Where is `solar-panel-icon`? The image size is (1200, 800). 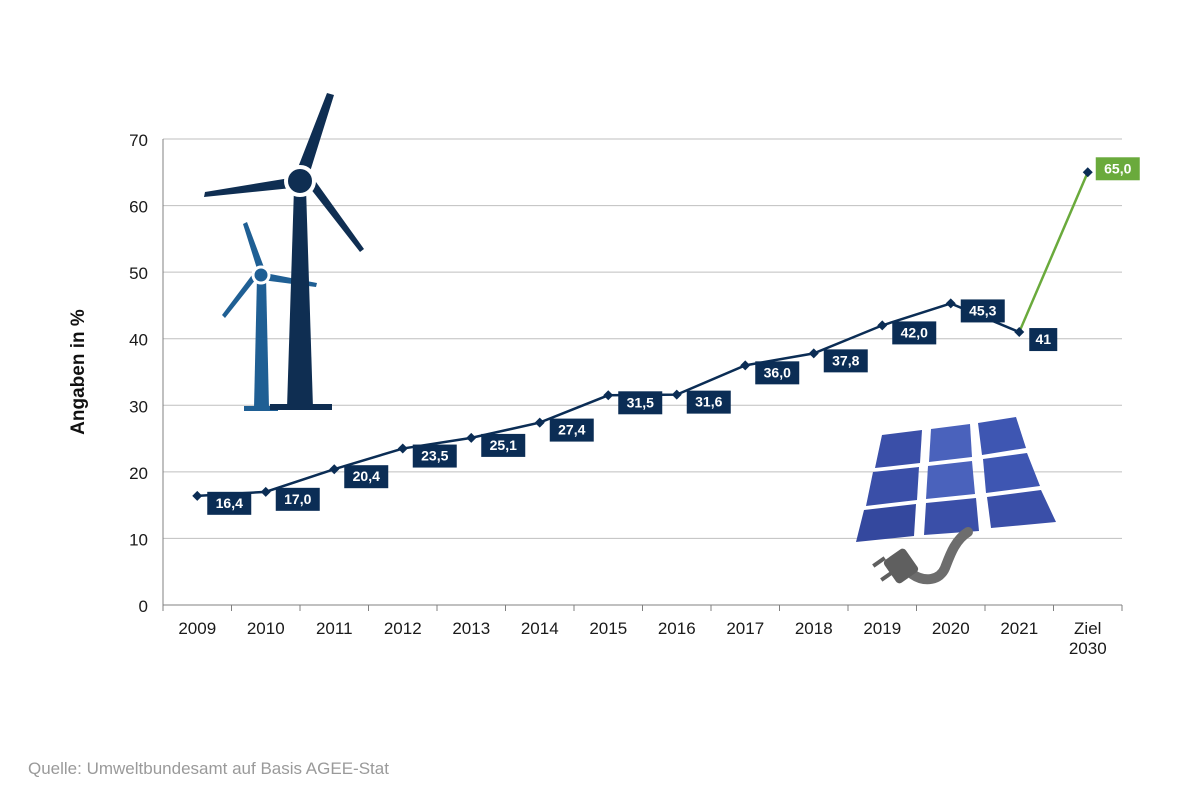
solar-panel-icon is located at coordinates (956, 479).